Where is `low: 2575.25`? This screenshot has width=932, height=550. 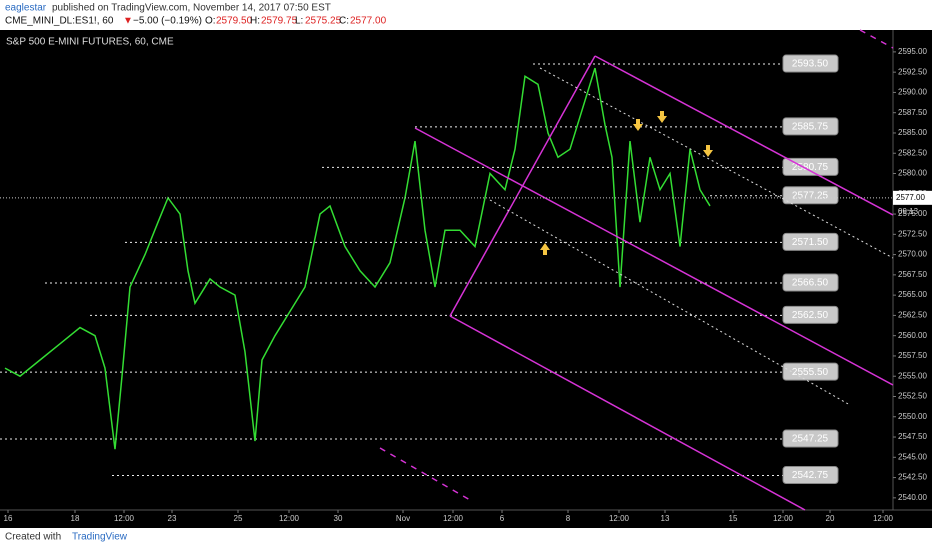
low: 2575.25 is located at coordinates (323, 21).